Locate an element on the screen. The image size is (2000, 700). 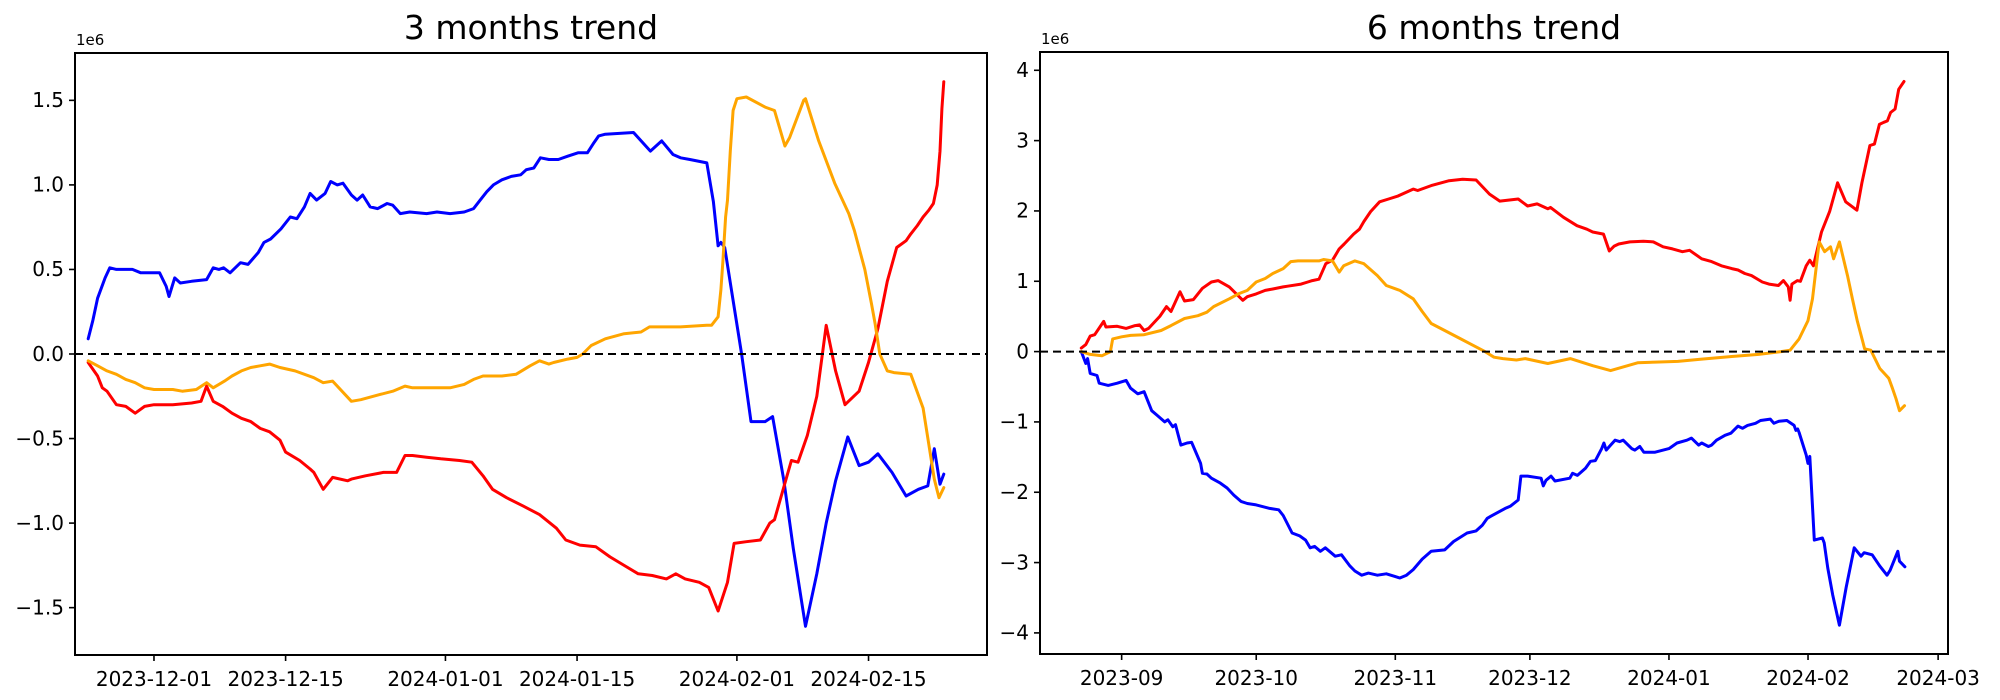
y-tick-label: 0.0 is located at coordinates (48, 354).